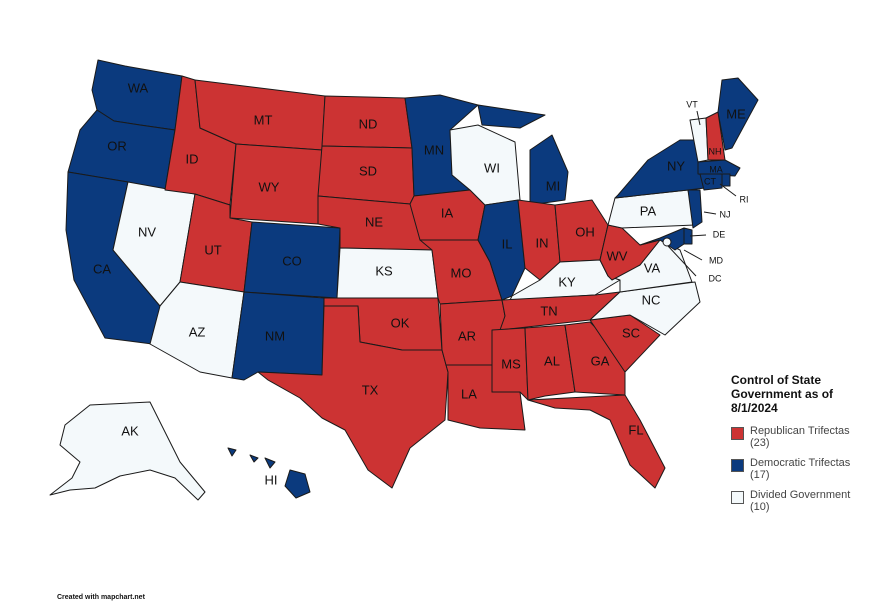 This screenshot has height=609, width=869. I want to click on legend-item-republican: Republican Trifectas (23), so click(800, 437).